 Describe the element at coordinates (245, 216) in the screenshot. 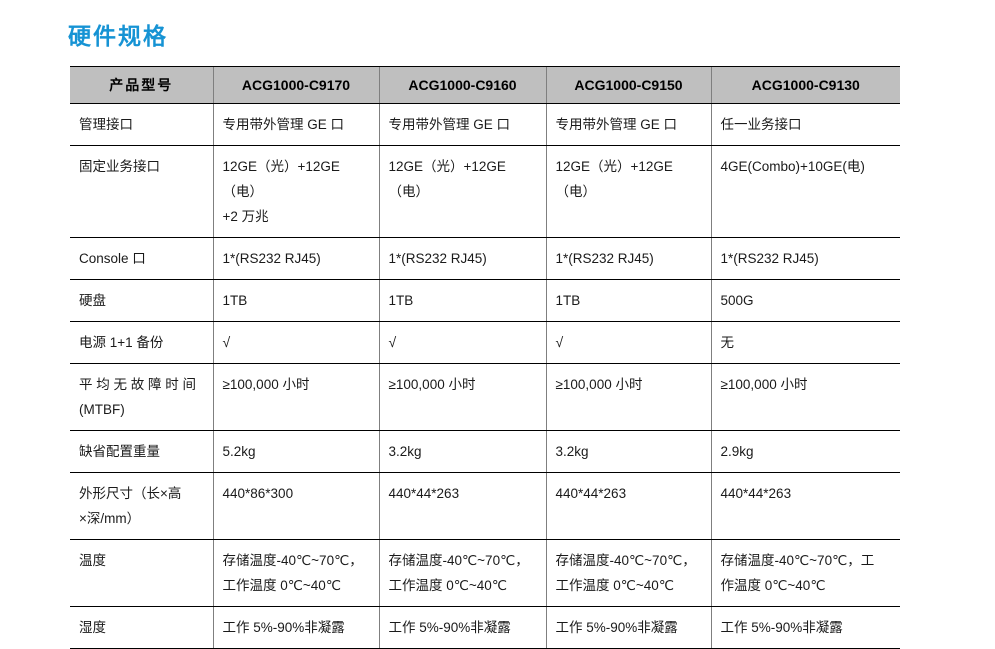

I see `cell-line: +2 万兆` at that location.